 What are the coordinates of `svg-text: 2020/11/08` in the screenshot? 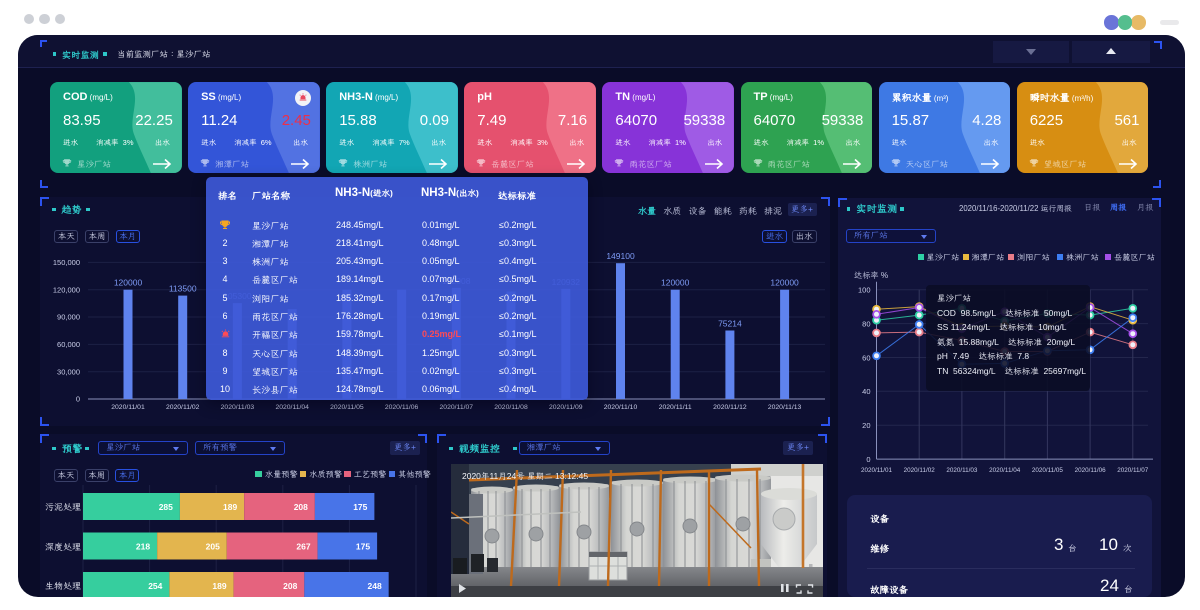 It's located at (511, 407).